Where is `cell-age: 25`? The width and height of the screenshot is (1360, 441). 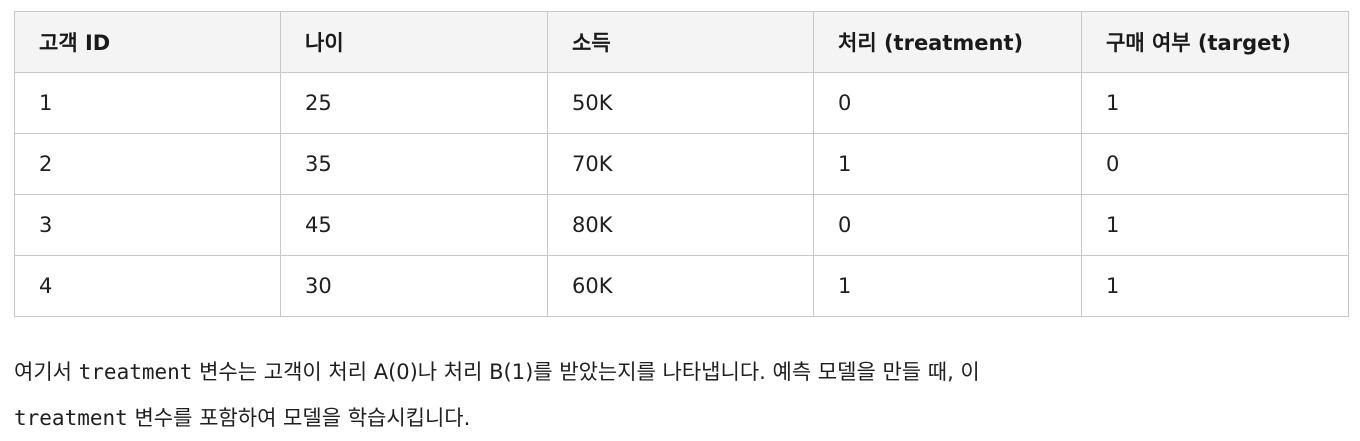
cell-age: 25 is located at coordinates (414, 103).